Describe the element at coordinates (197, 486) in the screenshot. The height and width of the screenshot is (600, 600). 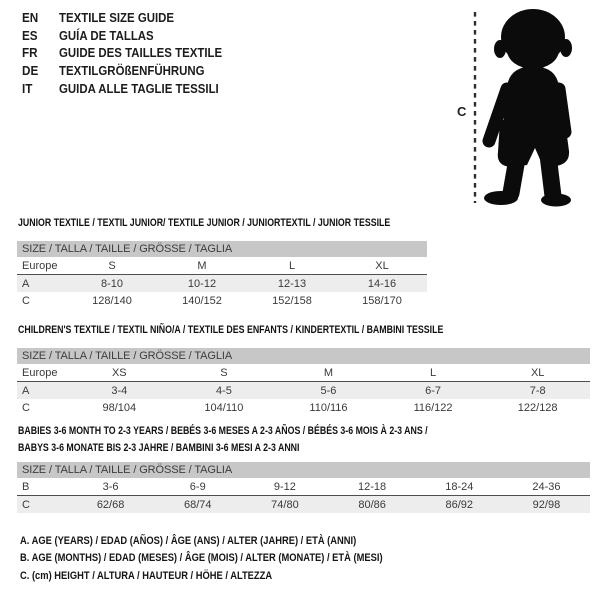
I see `cell: 6-9` at that location.